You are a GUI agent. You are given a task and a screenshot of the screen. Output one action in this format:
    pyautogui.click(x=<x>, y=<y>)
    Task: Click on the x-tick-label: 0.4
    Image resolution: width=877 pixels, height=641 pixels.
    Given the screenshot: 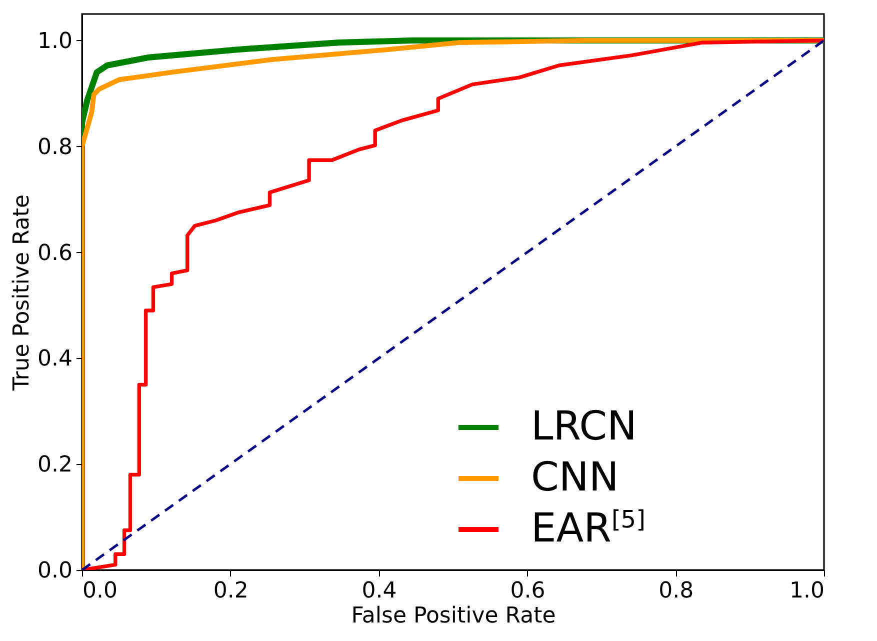 What is the action you would take?
    pyautogui.click(x=379, y=591)
    